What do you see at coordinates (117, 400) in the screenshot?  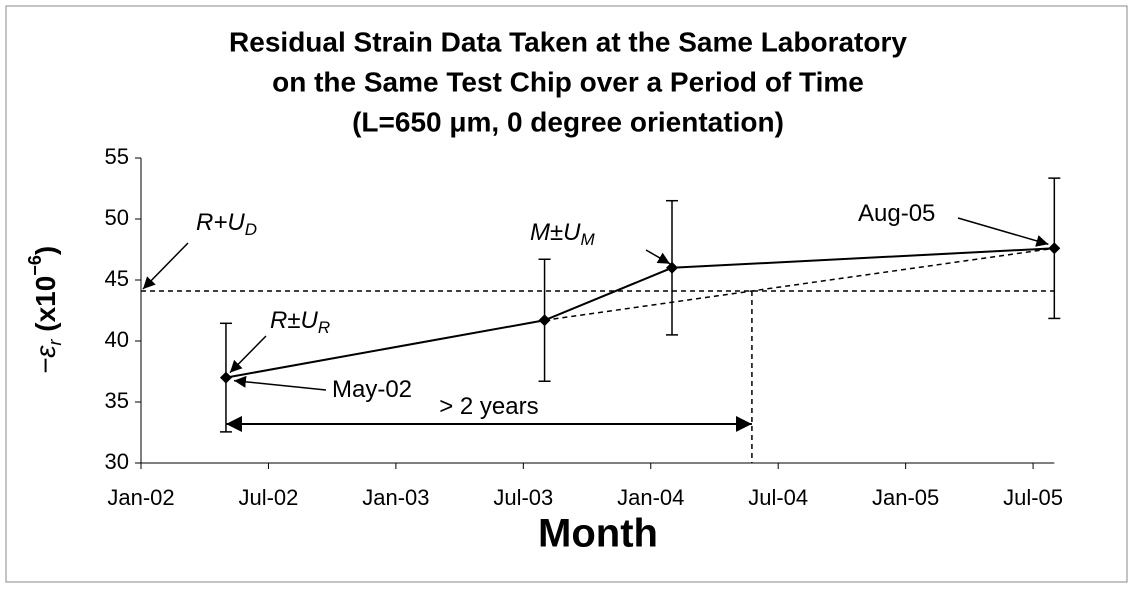 I see `y-tick-label: 35` at bounding box center [117, 400].